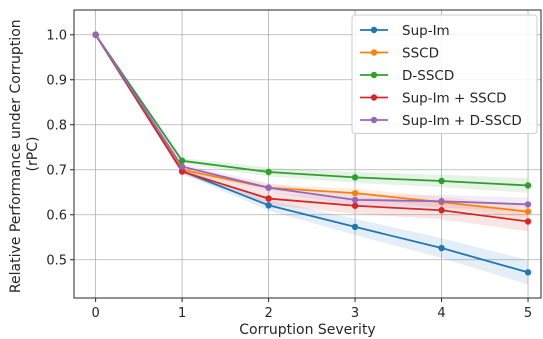  Describe the element at coordinates (56, 80) in the screenshot. I see `y-tick-label: 0.9` at that location.